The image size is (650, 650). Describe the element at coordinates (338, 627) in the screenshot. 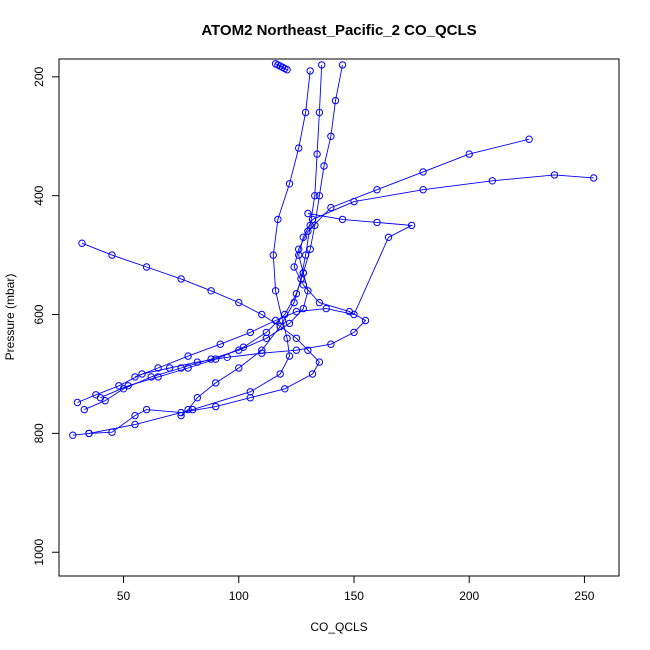

I see `x-axis-label: CO_QCLS` at that location.